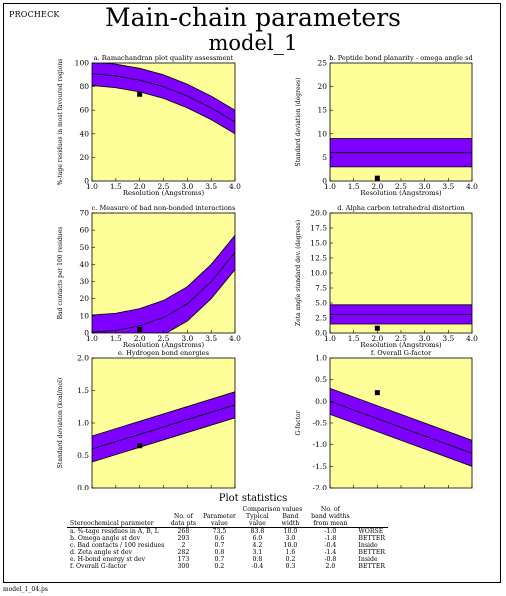 Image resolution: width=506 pixels, height=596 pixels. What do you see at coordinates (401, 193) in the screenshot?
I see `x-axis-label: Resolution (Angstroms)` at bounding box center [401, 193].